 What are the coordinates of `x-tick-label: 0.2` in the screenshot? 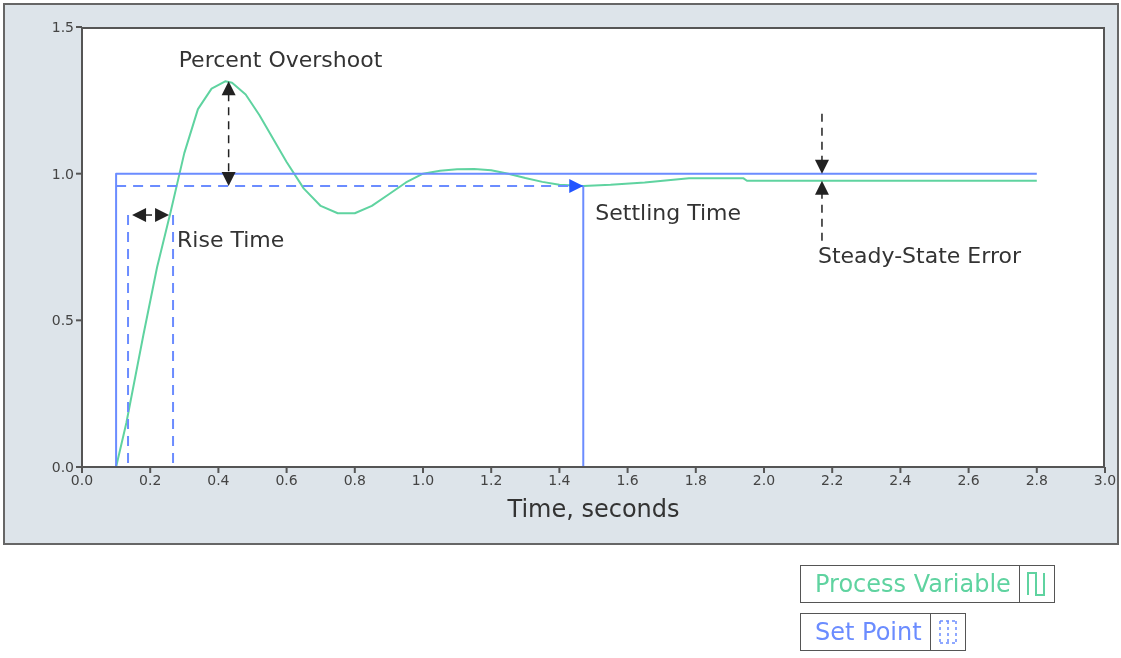 It's located at (150, 479).